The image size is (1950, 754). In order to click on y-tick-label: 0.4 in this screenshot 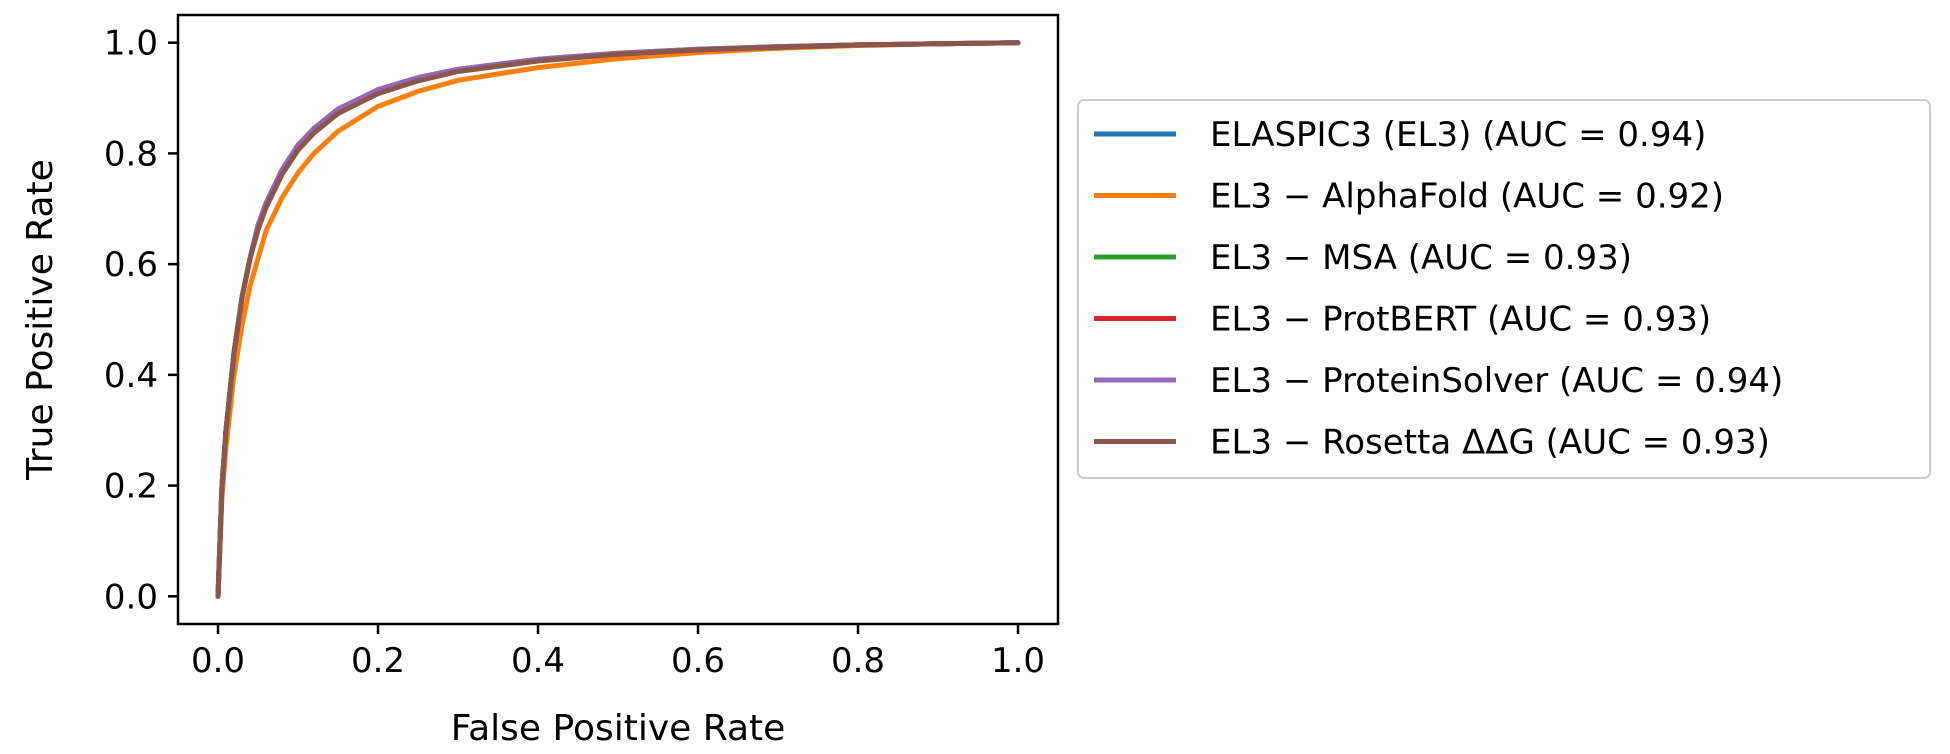, I will do `click(131, 376)`.